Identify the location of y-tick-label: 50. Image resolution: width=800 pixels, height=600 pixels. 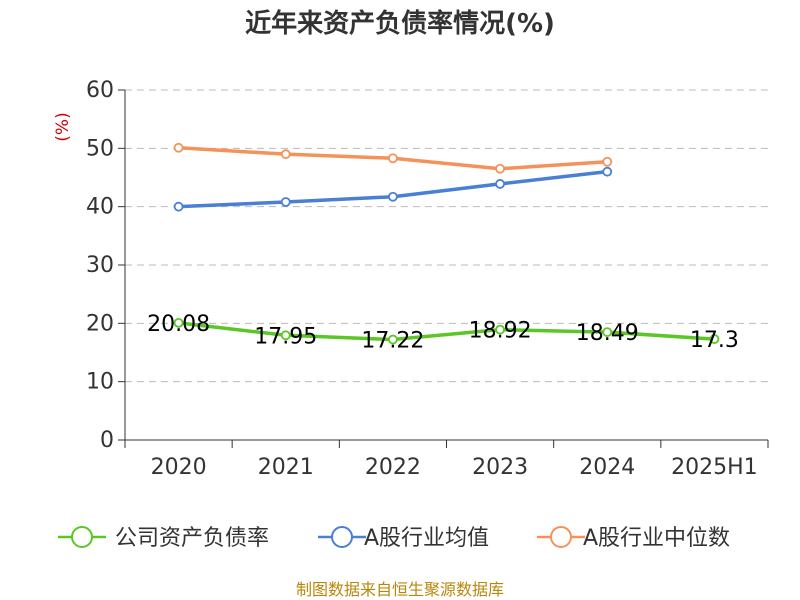
(100, 148).